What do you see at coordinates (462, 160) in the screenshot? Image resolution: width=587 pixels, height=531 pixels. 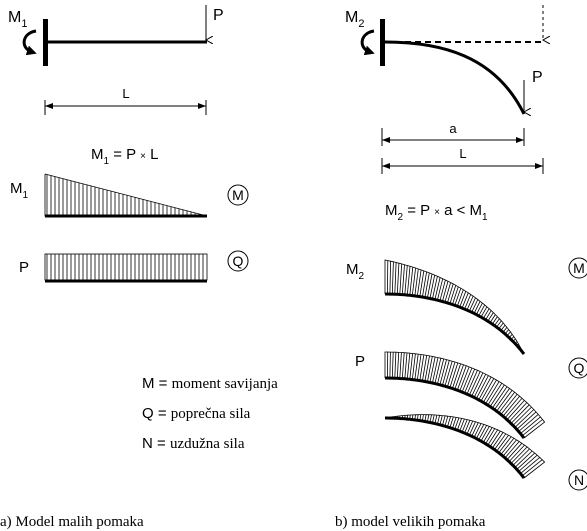 I see `right-dimension-l: L` at bounding box center [462, 160].